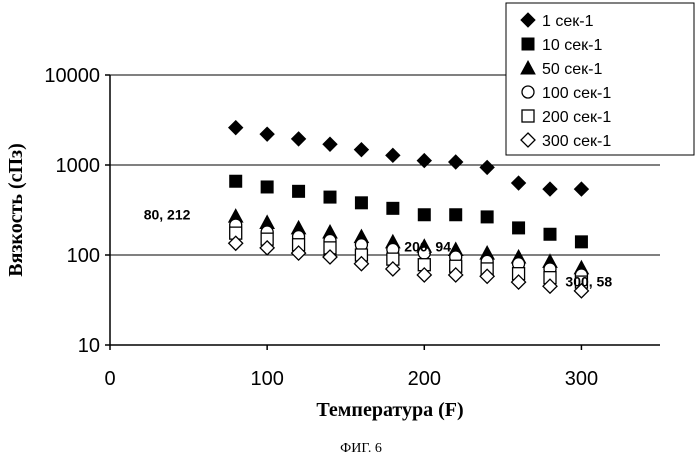 The width and height of the screenshot is (700, 456). What do you see at coordinates (389, 410) in the screenshot?
I see `x-axis-title: Температура (F)` at bounding box center [389, 410].